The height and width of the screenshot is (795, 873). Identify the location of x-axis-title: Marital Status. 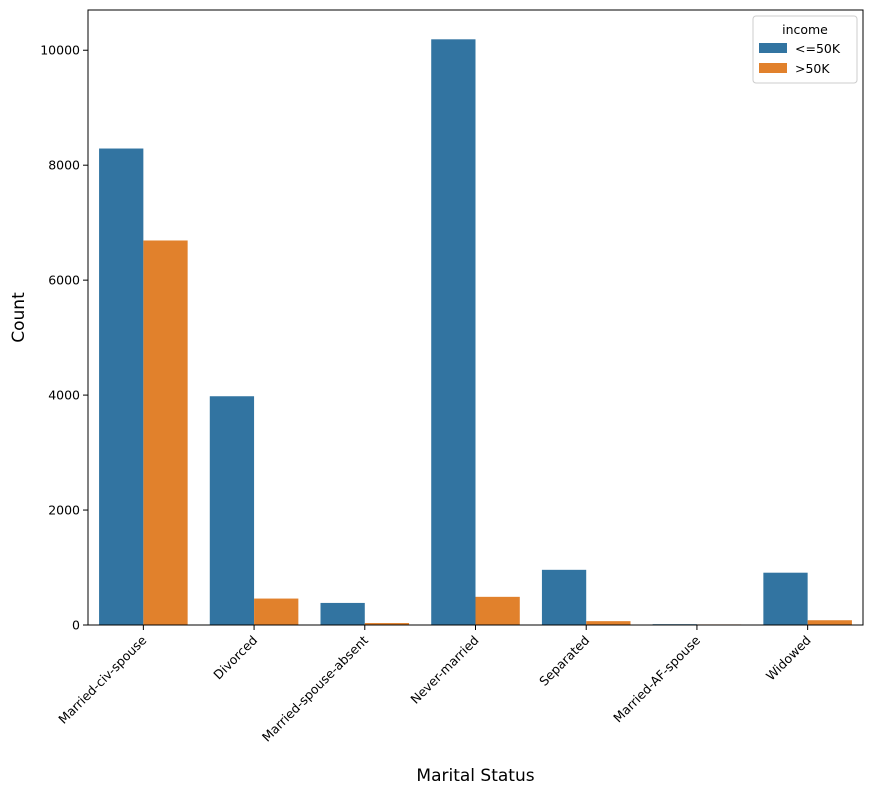
(475, 776).